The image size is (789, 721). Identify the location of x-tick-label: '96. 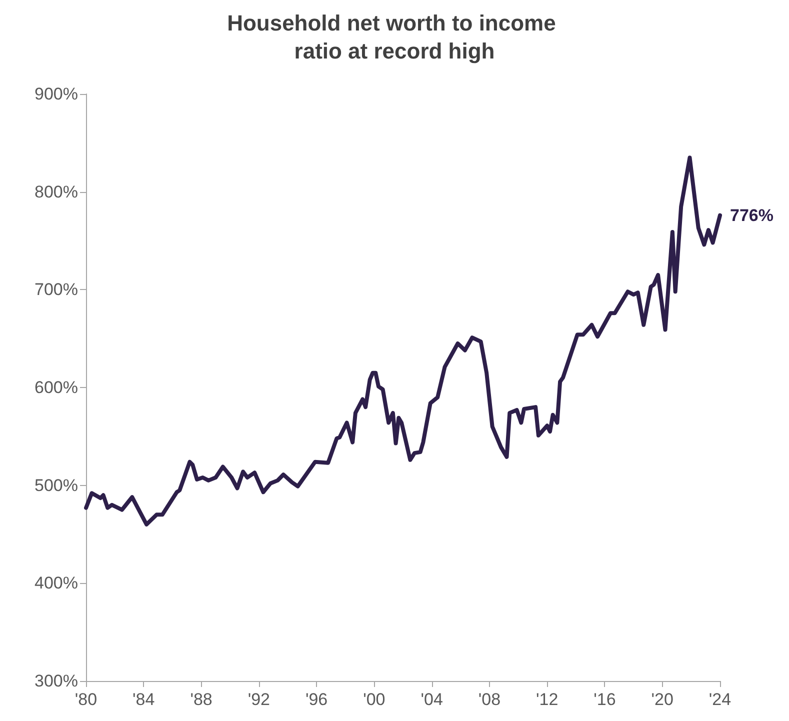
(316, 699).